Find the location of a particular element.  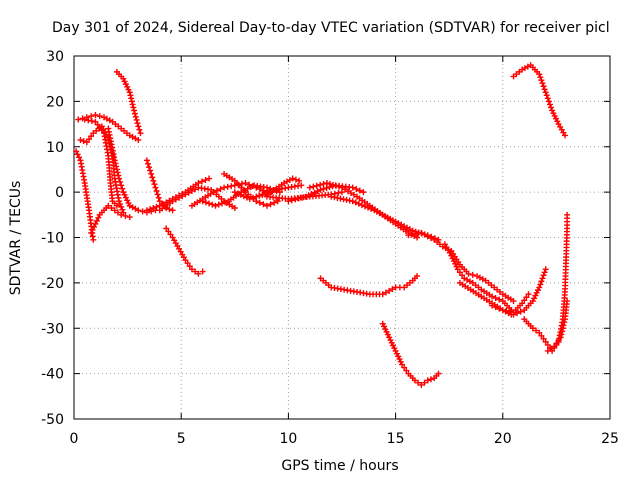

x-tick-label: 15 is located at coordinates (396, 439).